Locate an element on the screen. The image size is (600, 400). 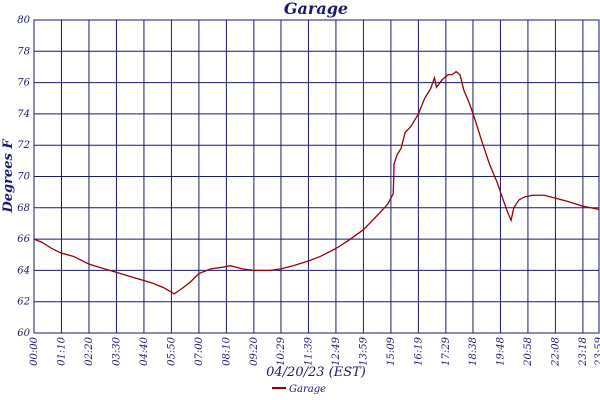
x-tick-label: 16:19 is located at coordinates (418, 350).